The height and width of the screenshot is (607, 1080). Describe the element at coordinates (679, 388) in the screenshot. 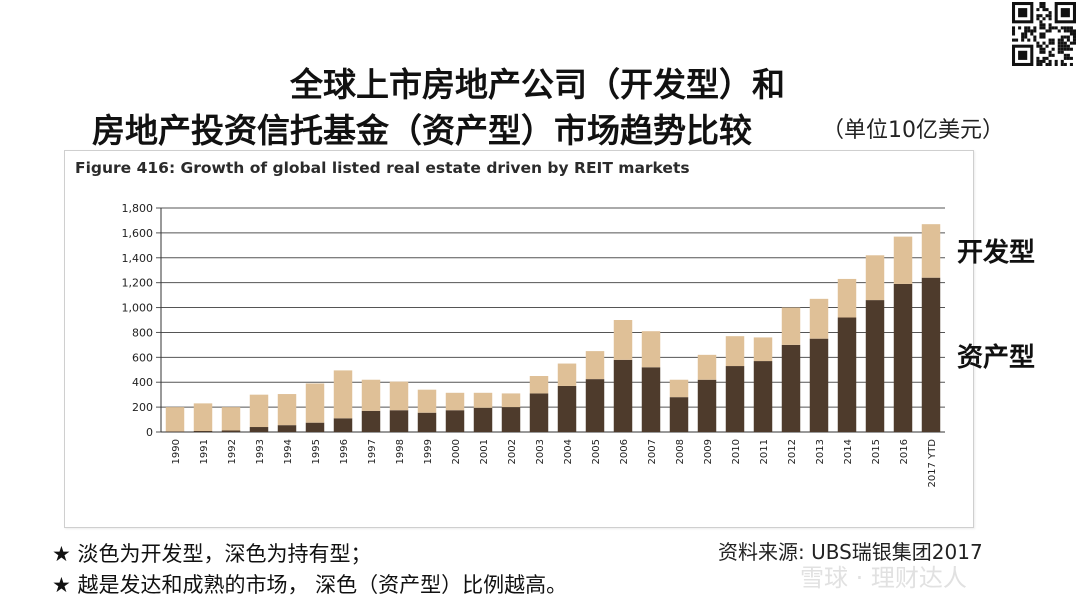

I see `bar-light-2008` at that location.